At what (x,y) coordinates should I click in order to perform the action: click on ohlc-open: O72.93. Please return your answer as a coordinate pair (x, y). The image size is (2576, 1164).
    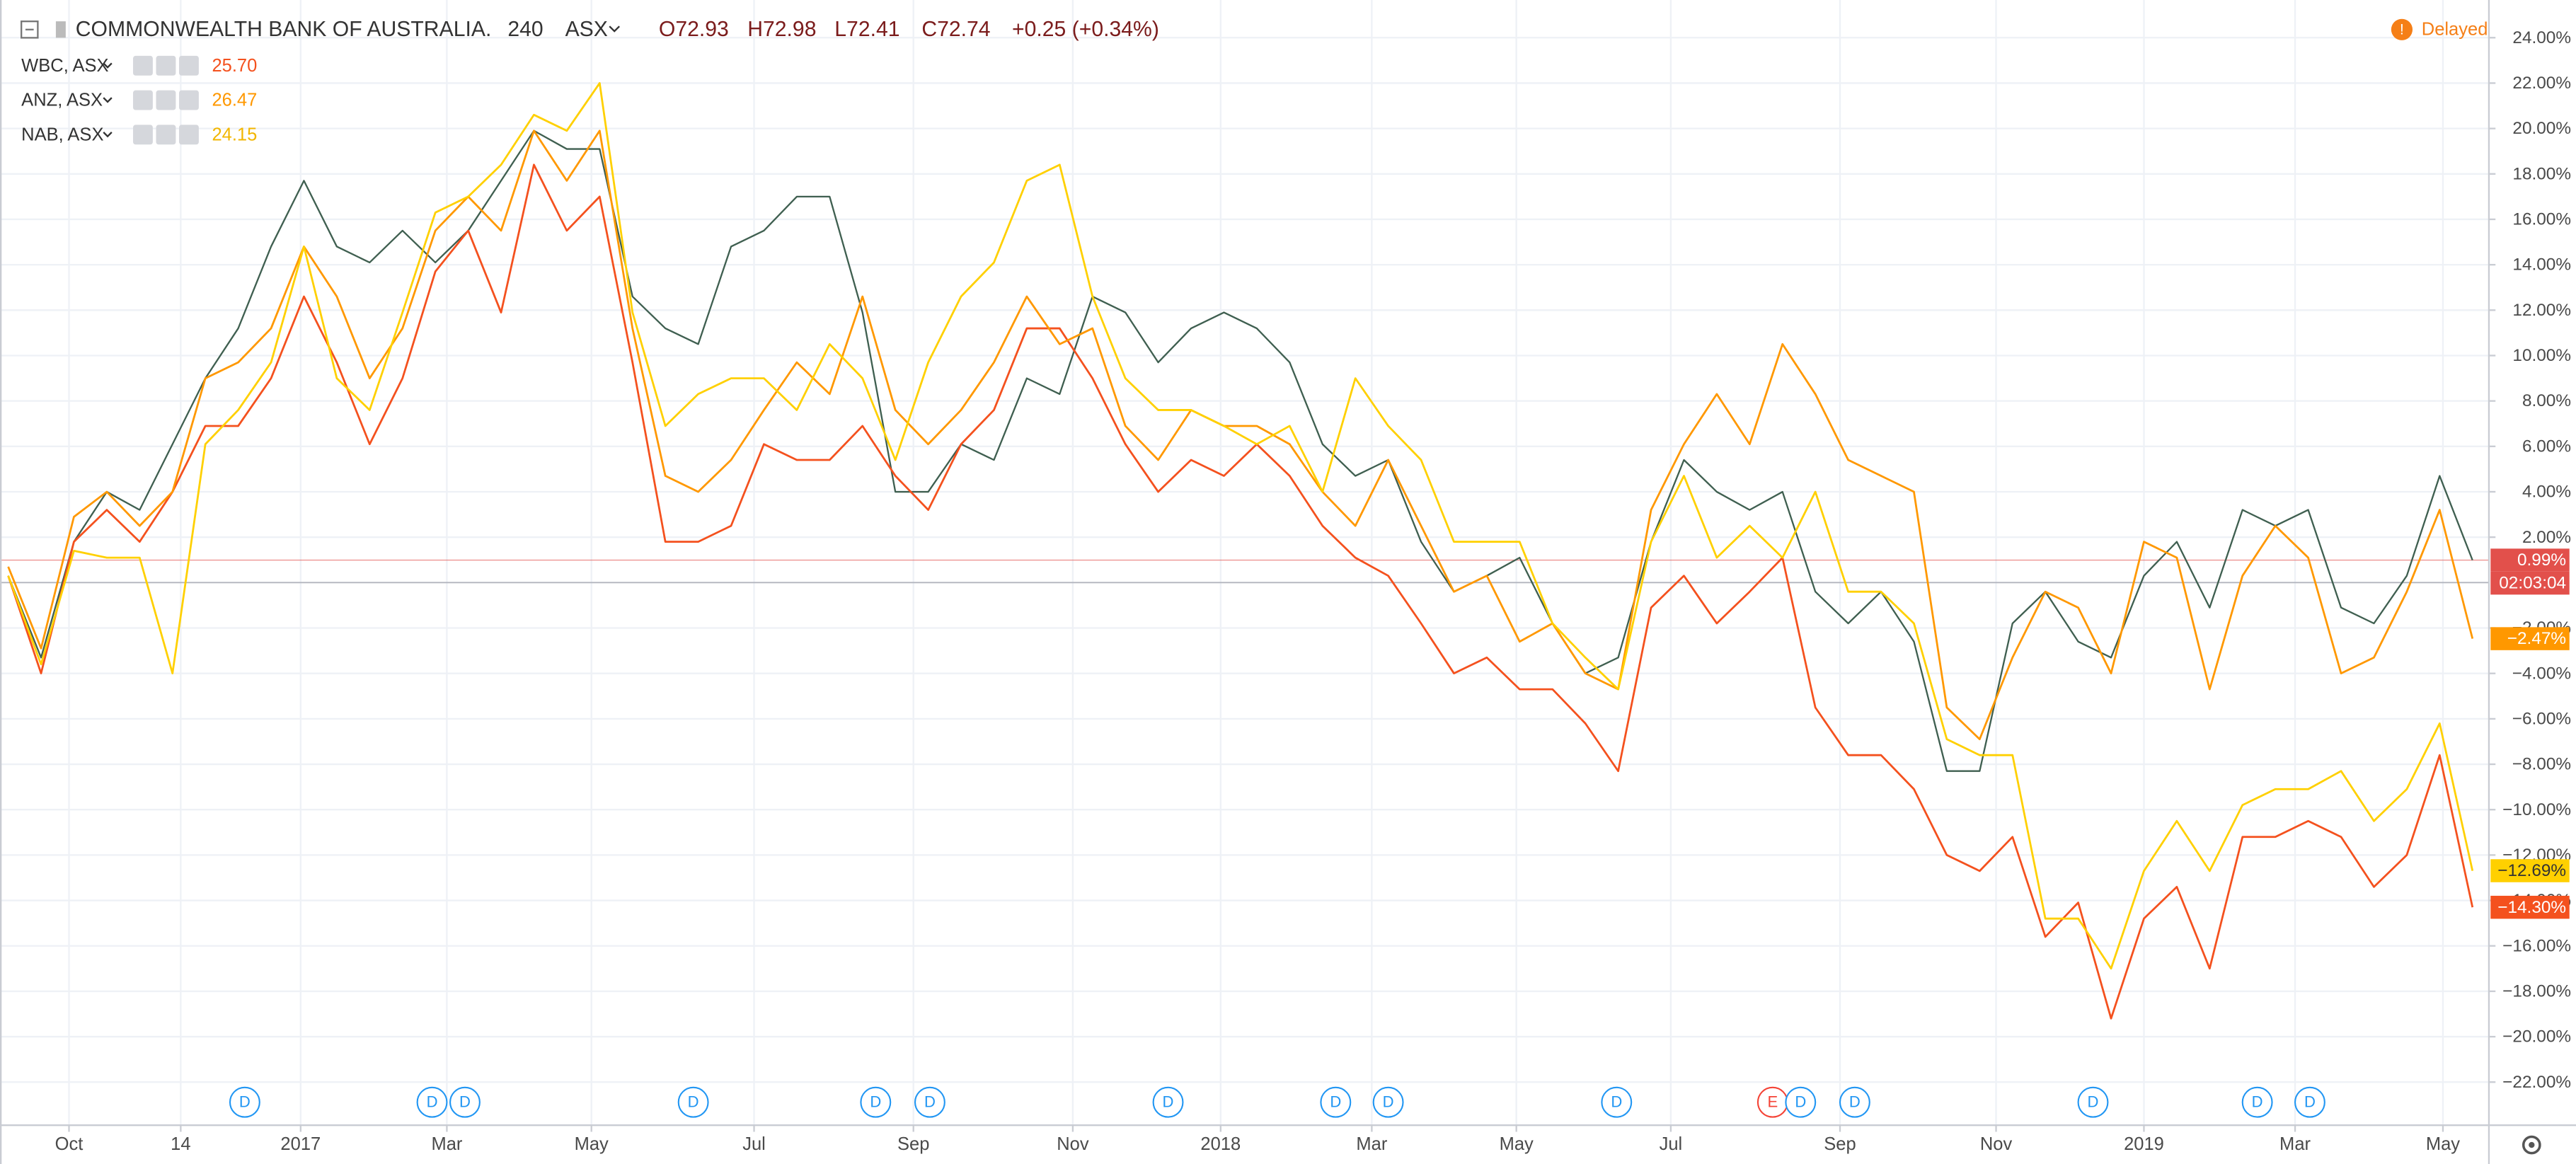
    Looking at the image, I should click on (694, 30).